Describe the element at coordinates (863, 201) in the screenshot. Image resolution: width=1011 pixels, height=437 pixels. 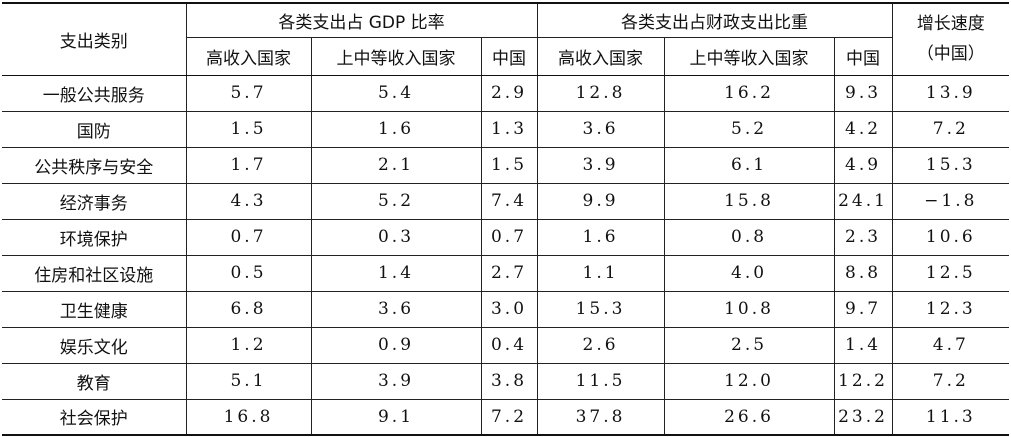
I see `cell-fiscal-china: 24.1` at that location.